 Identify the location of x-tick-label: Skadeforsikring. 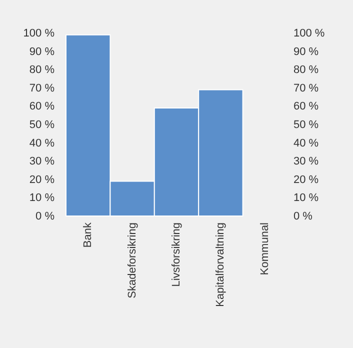
(132, 260).